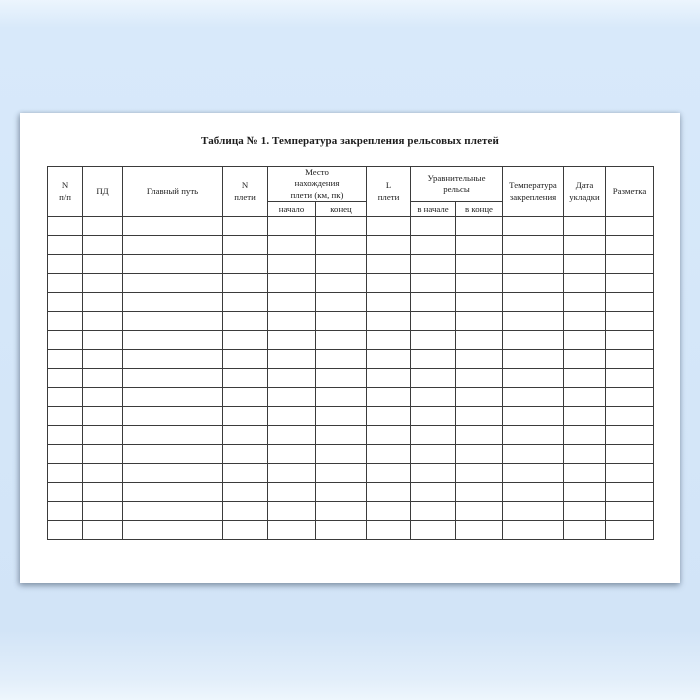 This screenshot has height=700, width=700. What do you see at coordinates (341, 209) in the screenshot?
I see `col-header-location-end: конец` at bounding box center [341, 209].